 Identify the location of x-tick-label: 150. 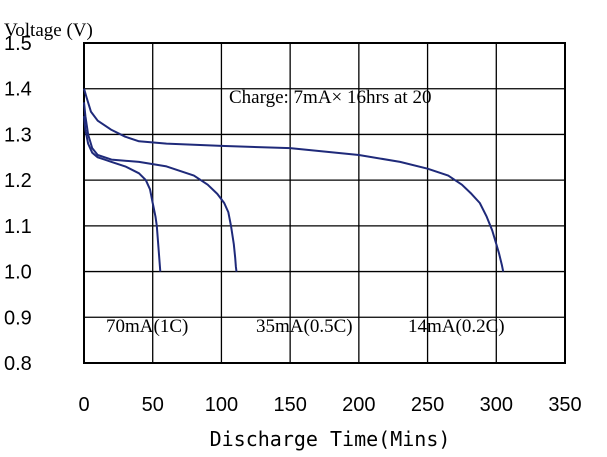
(289, 405).